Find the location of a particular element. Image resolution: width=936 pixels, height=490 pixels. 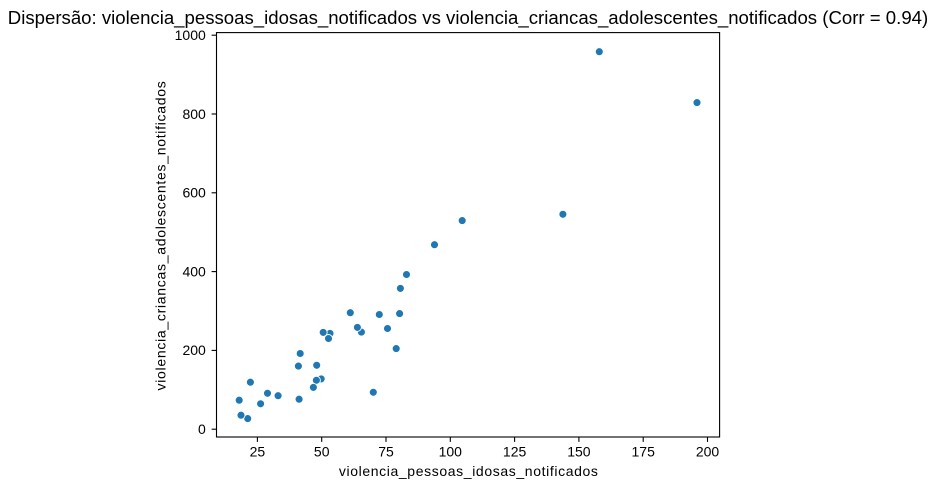

svg-text: 400 is located at coordinates (194, 271).